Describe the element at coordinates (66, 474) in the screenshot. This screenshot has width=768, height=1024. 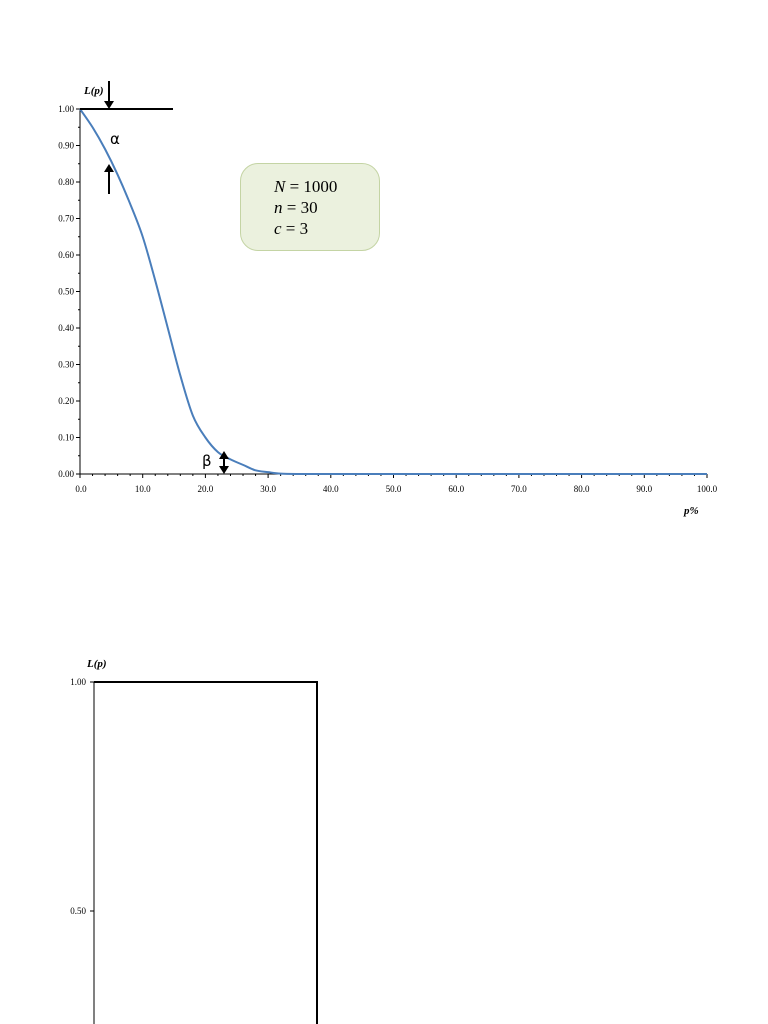
I see `y-tick-label: 0.00` at that location.